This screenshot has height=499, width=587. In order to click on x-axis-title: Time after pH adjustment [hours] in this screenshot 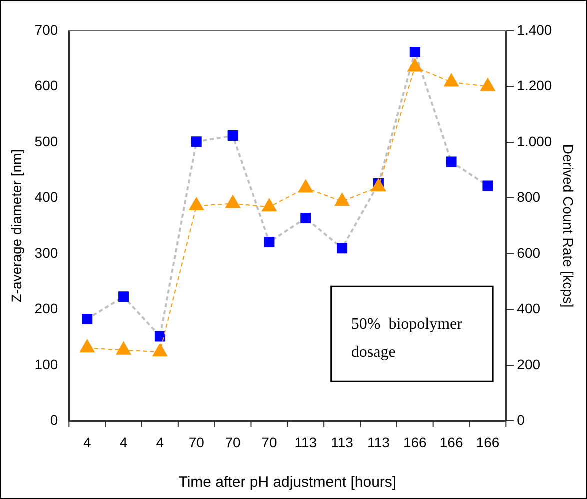, I will do `click(287, 483)`.